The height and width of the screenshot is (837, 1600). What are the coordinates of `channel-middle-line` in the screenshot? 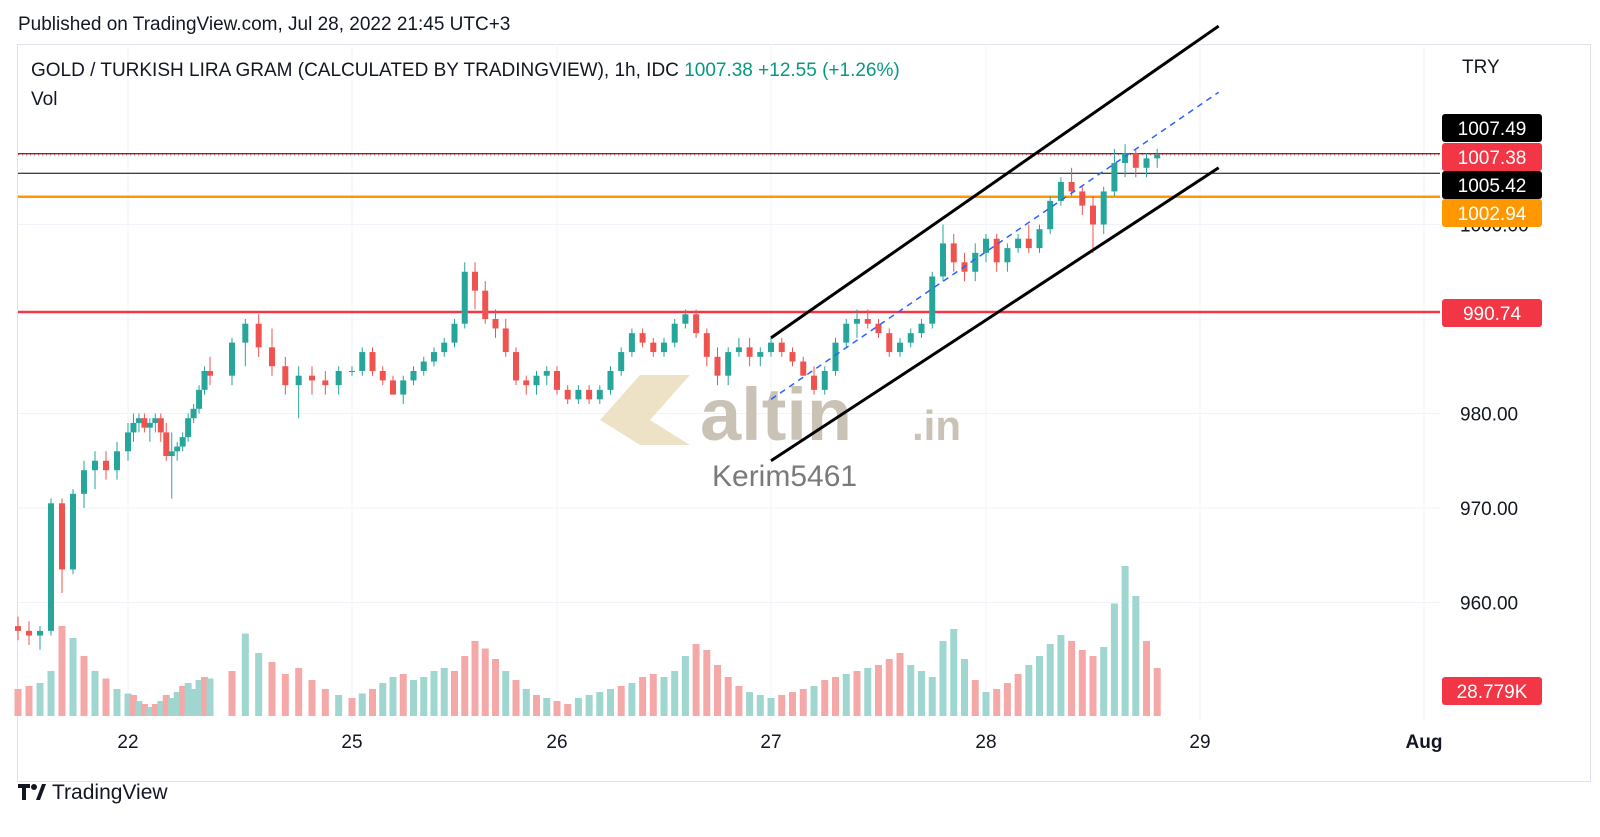 It's located at (995, 245).